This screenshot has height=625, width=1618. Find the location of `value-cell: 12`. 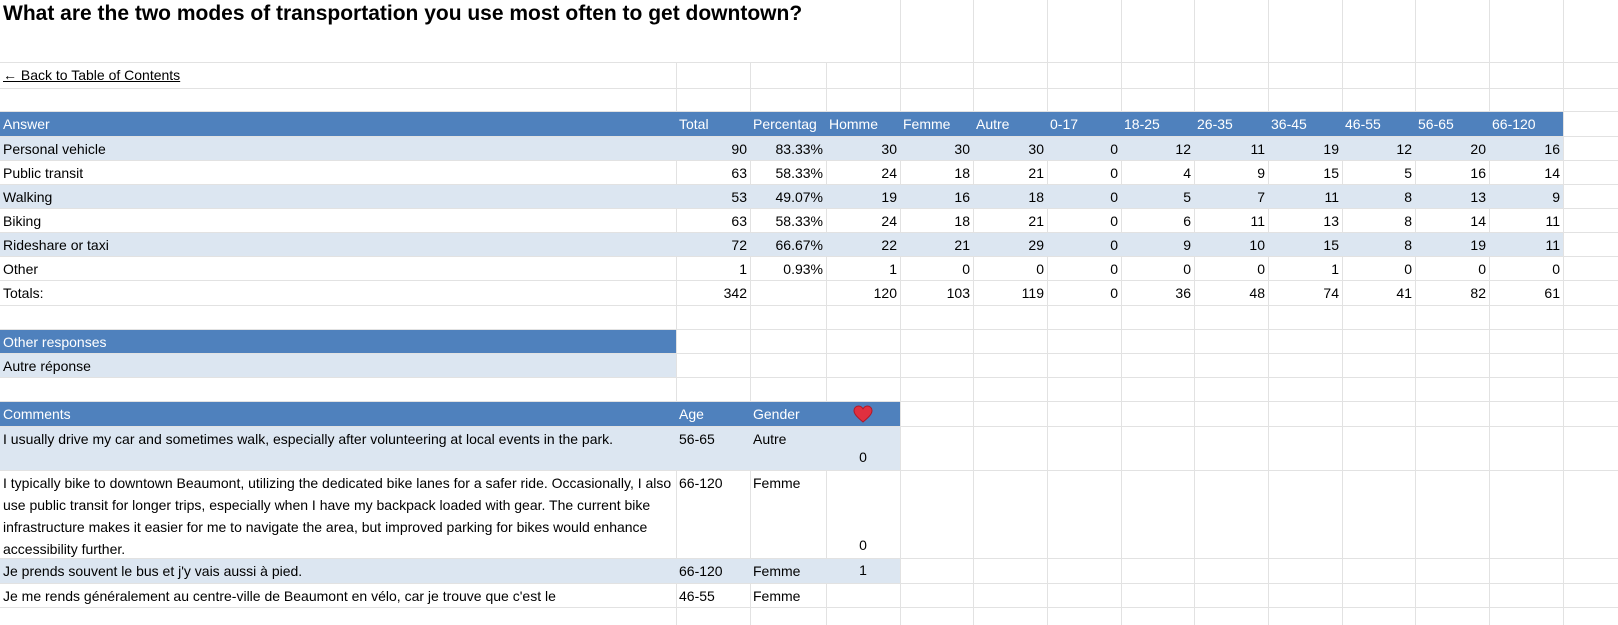

value-cell: 12 is located at coordinates (1404, 149).